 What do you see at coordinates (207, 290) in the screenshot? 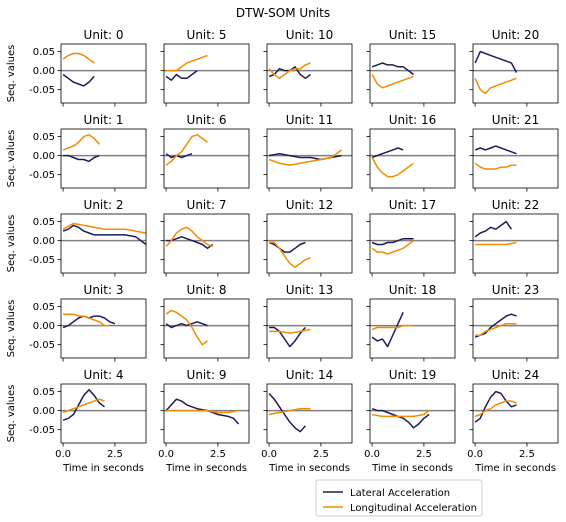
I see `panel-title: Unit: 8` at bounding box center [207, 290].